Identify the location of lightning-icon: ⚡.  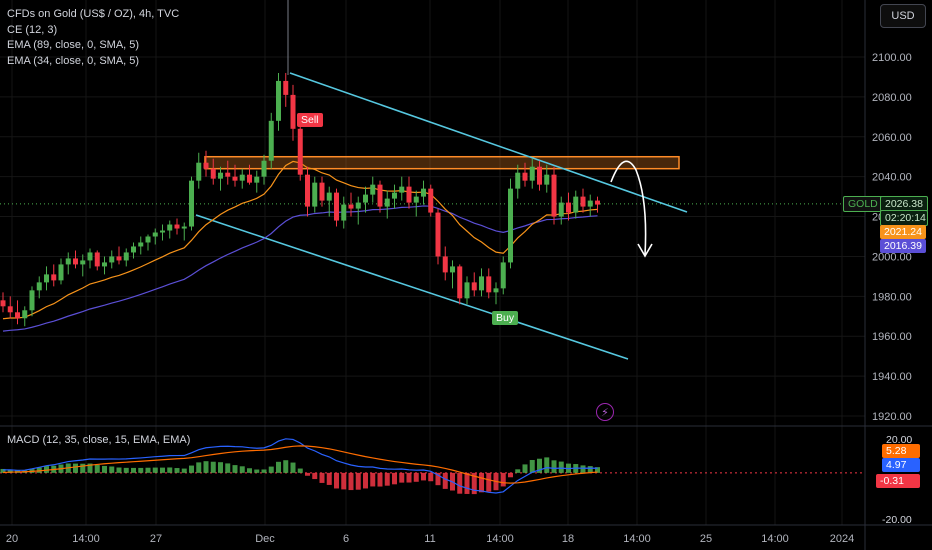
(605, 412).